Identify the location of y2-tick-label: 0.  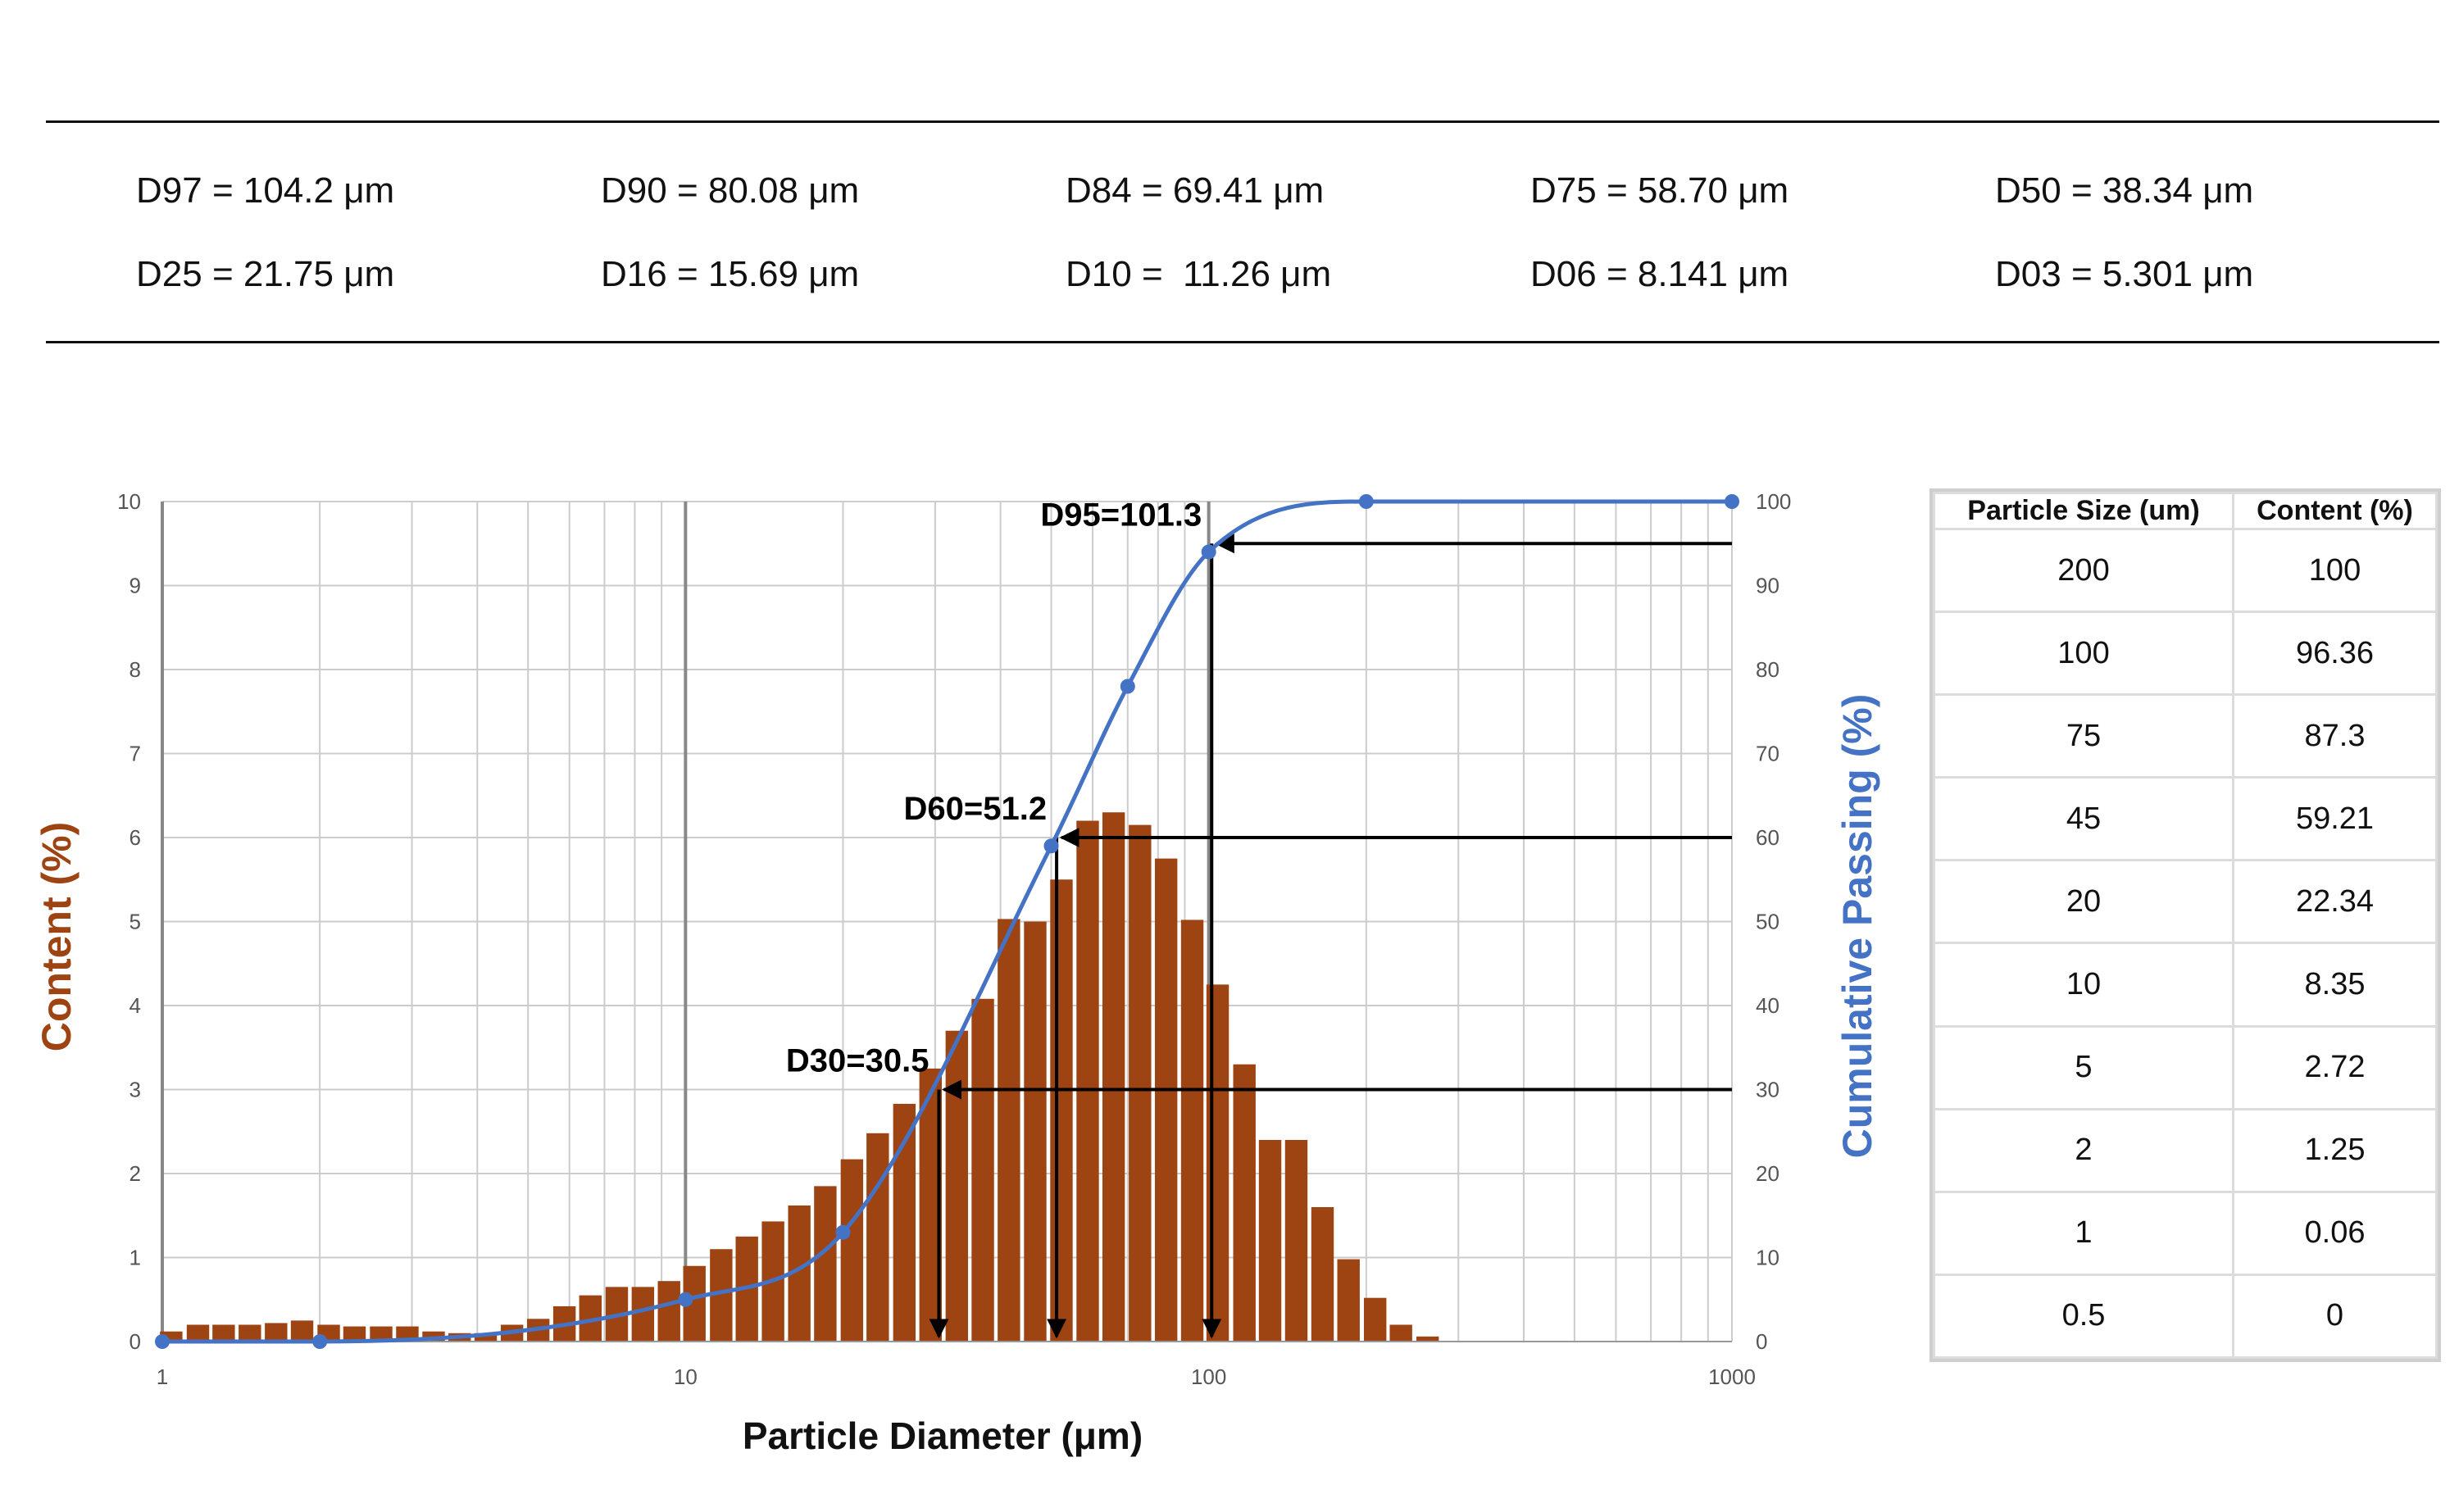
(1761, 1341).